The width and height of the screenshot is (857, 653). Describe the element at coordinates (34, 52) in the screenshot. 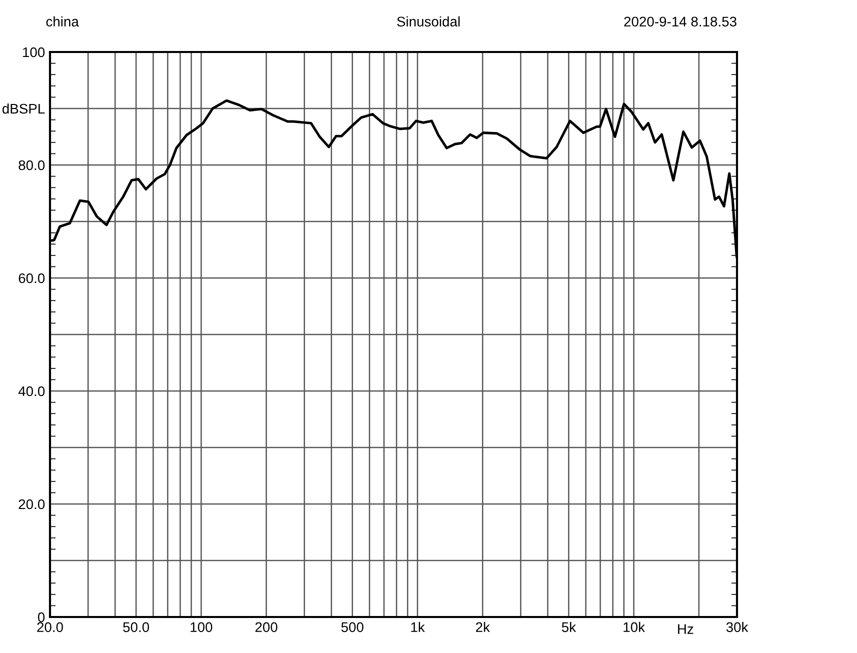

I see `y-tick-label: 100` at that location.